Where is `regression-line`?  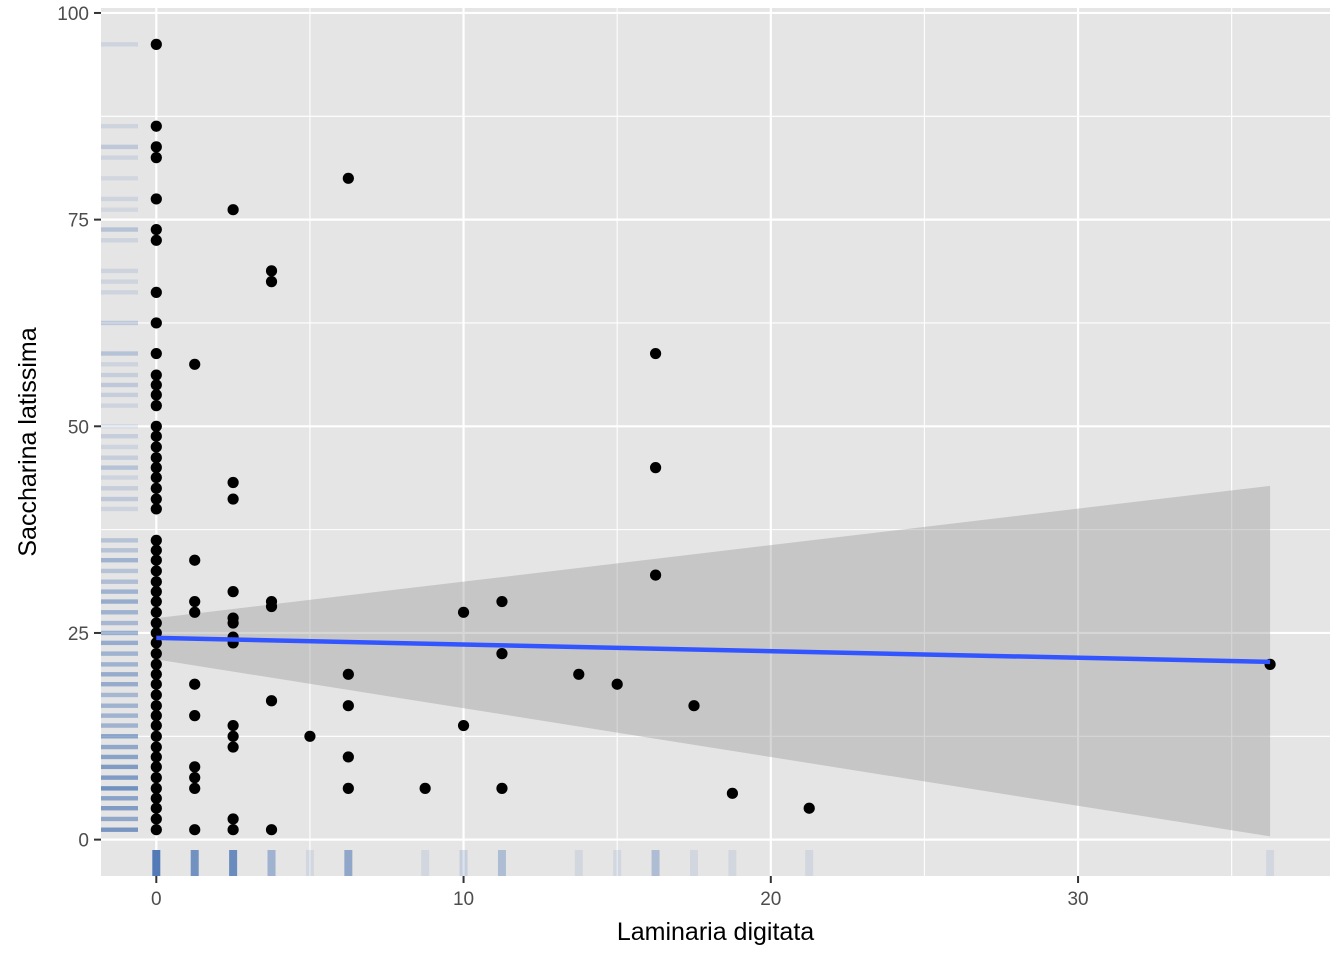
regression-line is located at coordinates (713, 650).